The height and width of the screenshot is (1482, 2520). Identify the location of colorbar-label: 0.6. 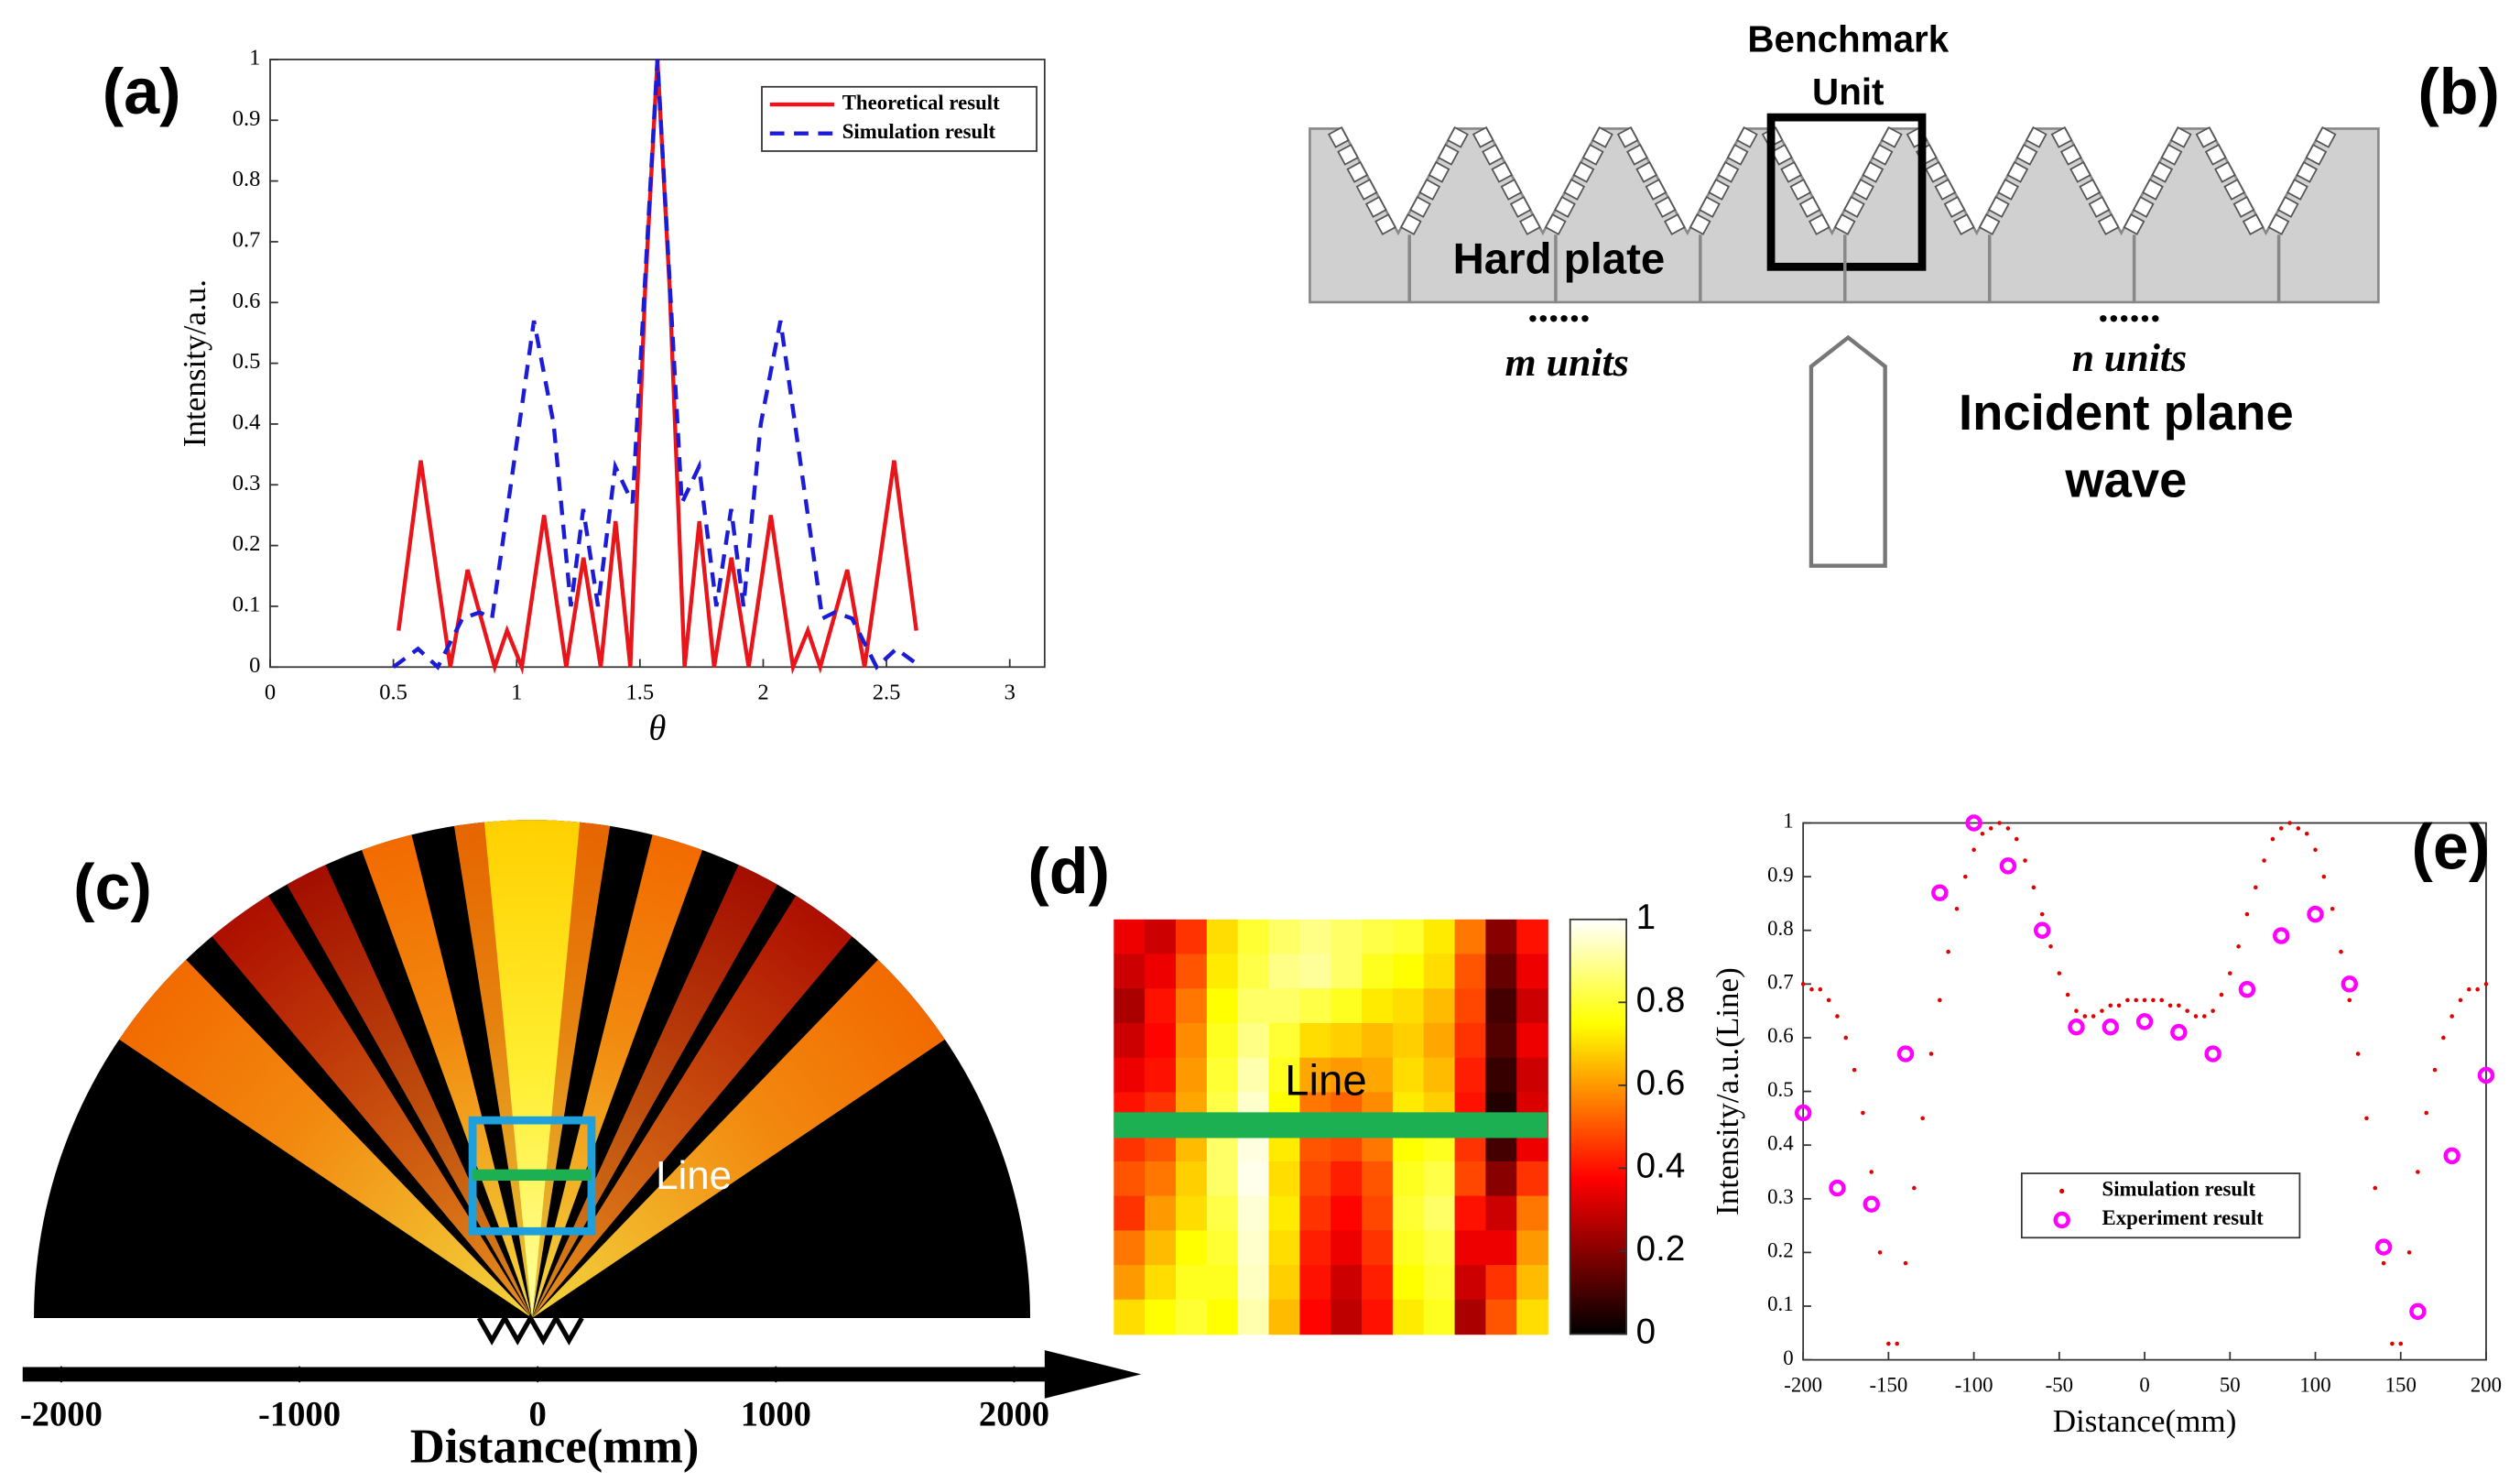
(1661, 1083).